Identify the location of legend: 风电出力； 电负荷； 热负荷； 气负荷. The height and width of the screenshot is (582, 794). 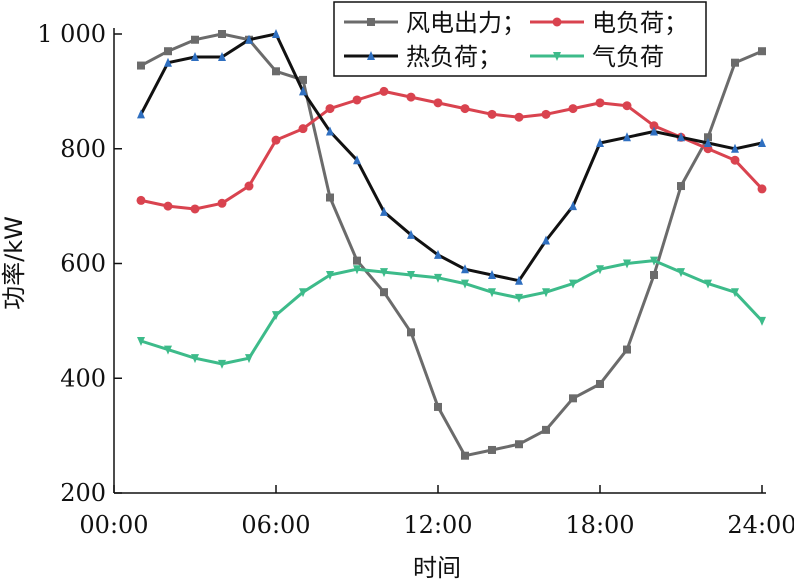
(520, 39).